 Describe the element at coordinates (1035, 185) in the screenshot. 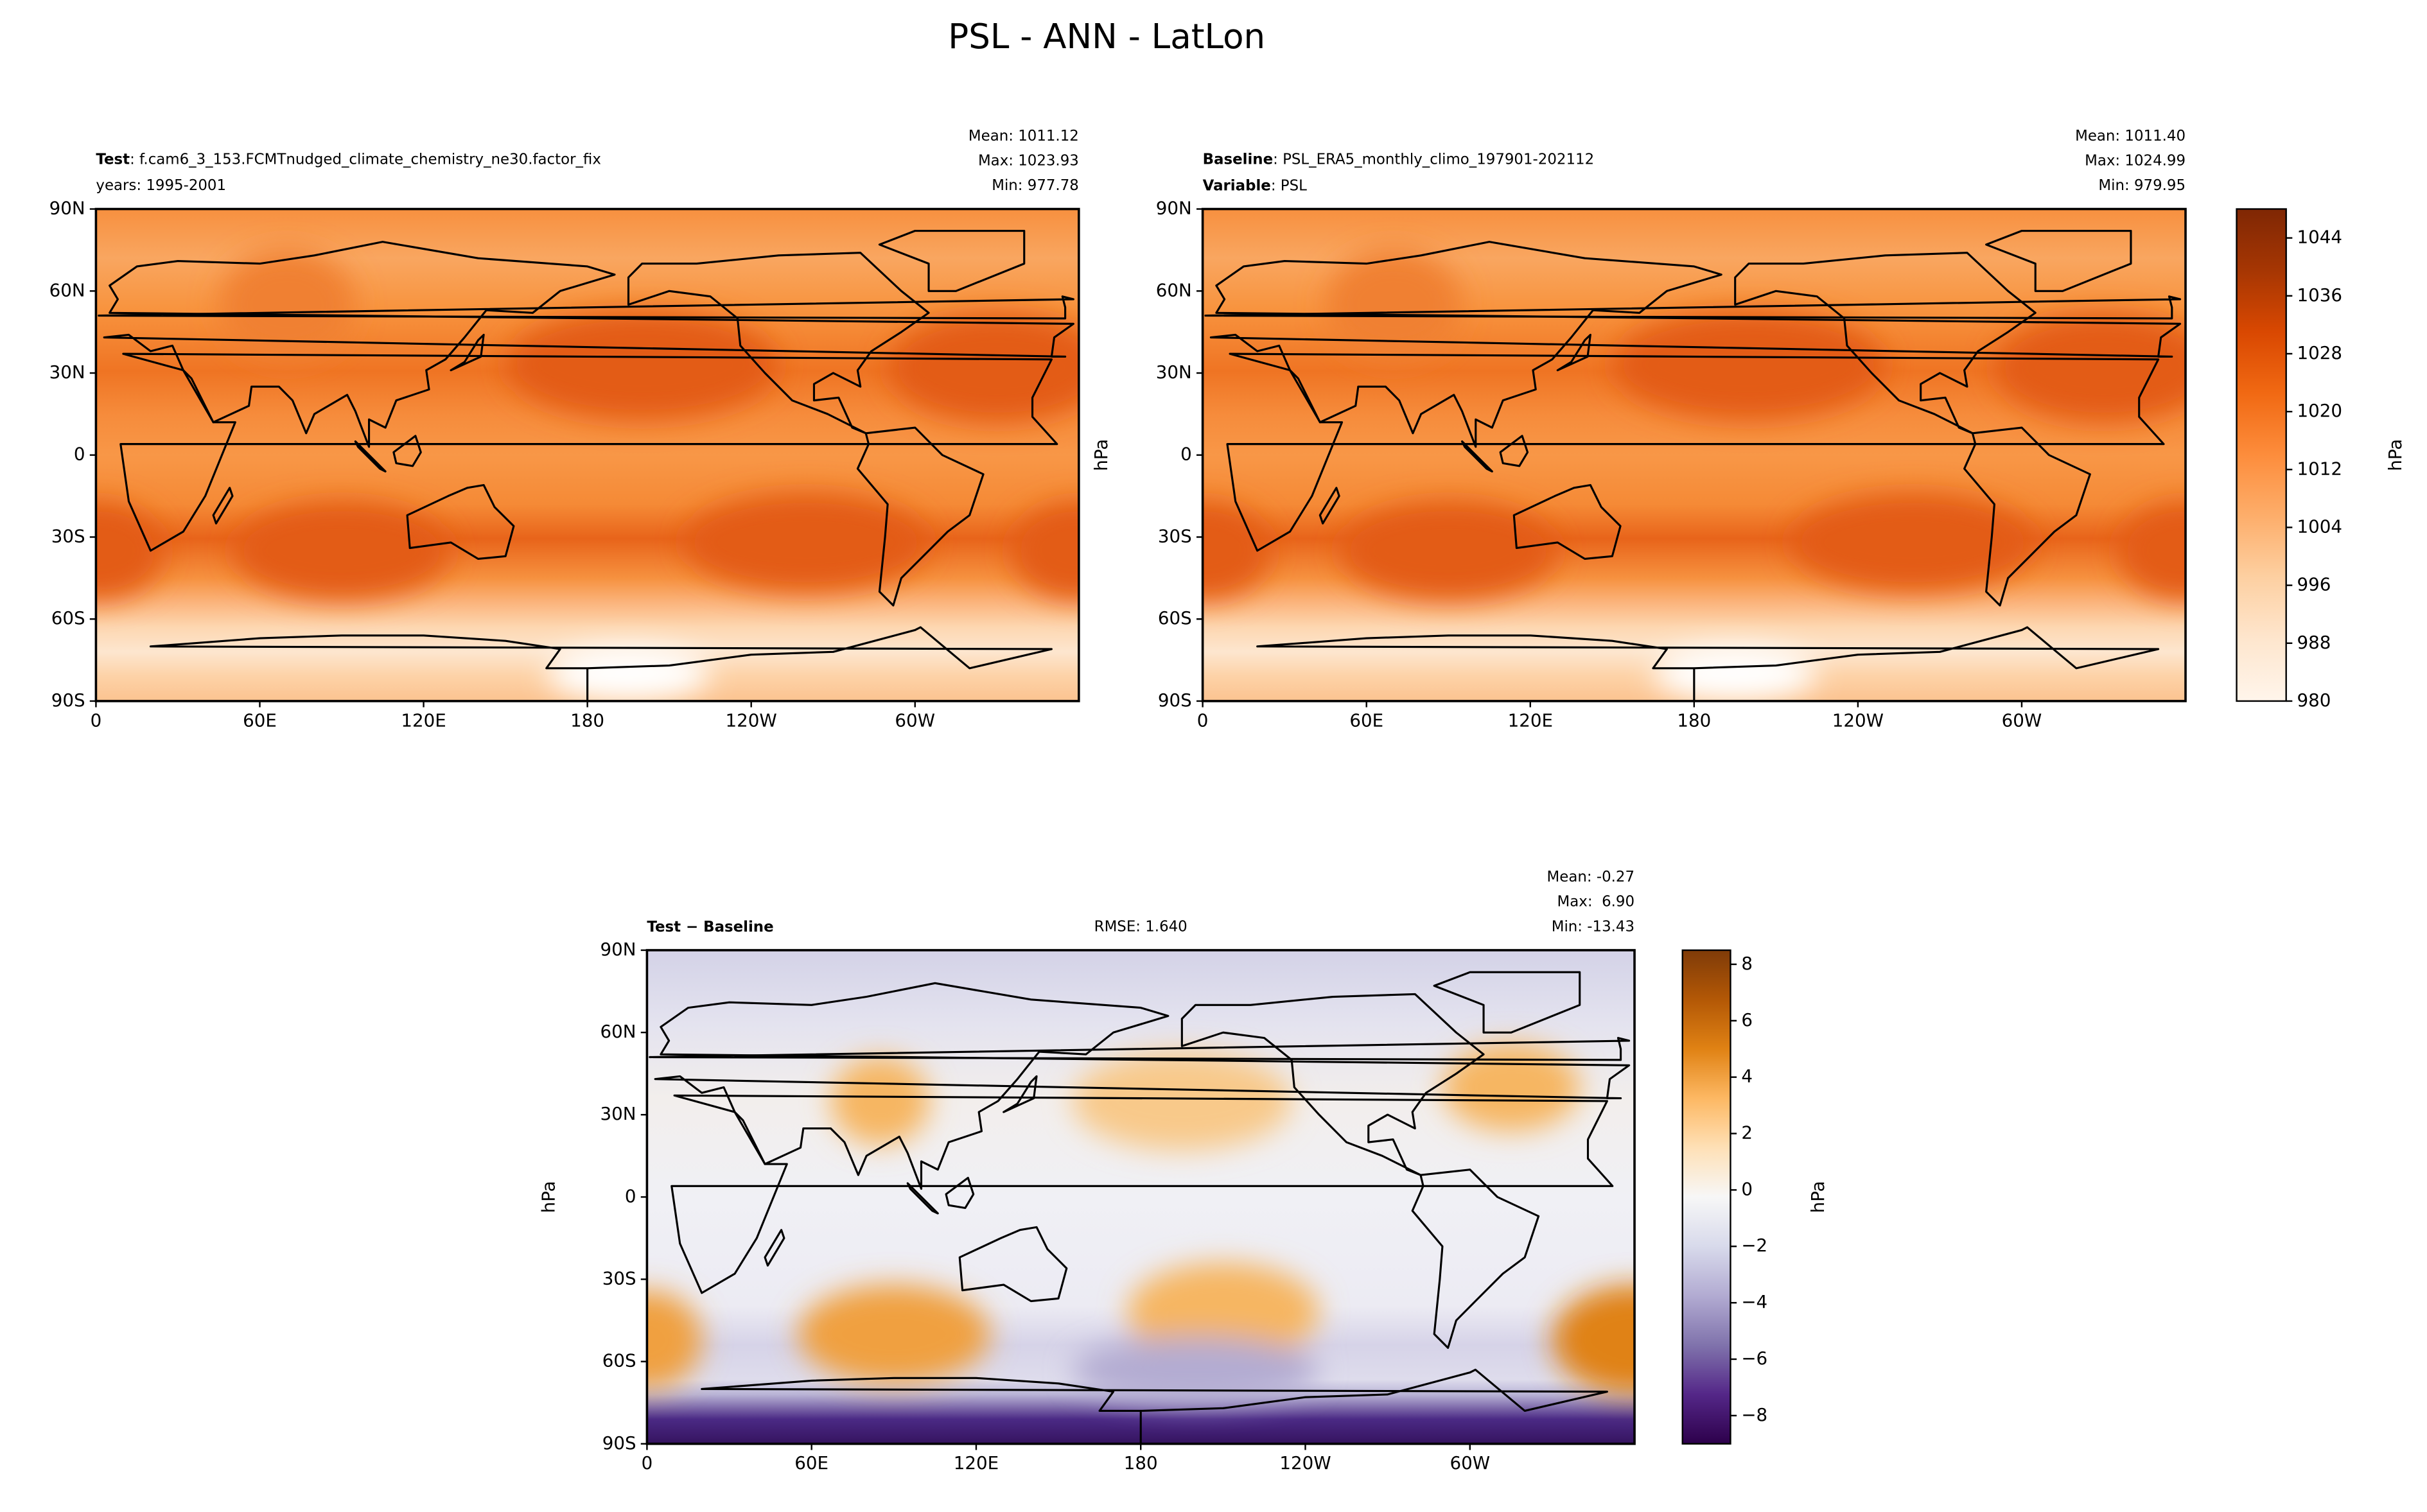

I see `stat: Min: 977.78` at that location.